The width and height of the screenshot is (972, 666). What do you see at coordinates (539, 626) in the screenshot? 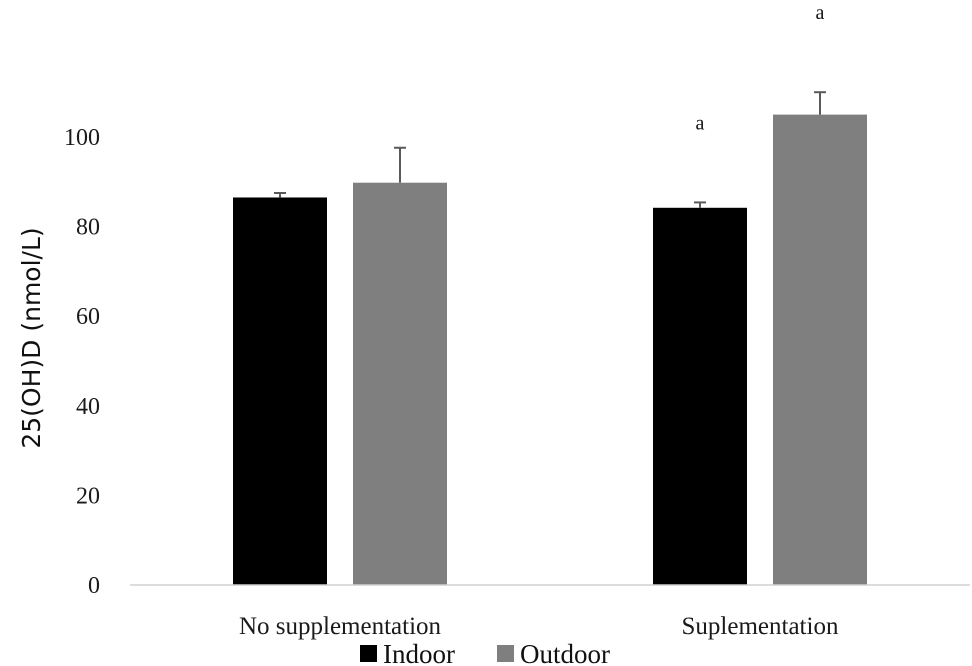
I see `x-axis-categories: No supplementation Suplementation` at bounding box center [539, 626].